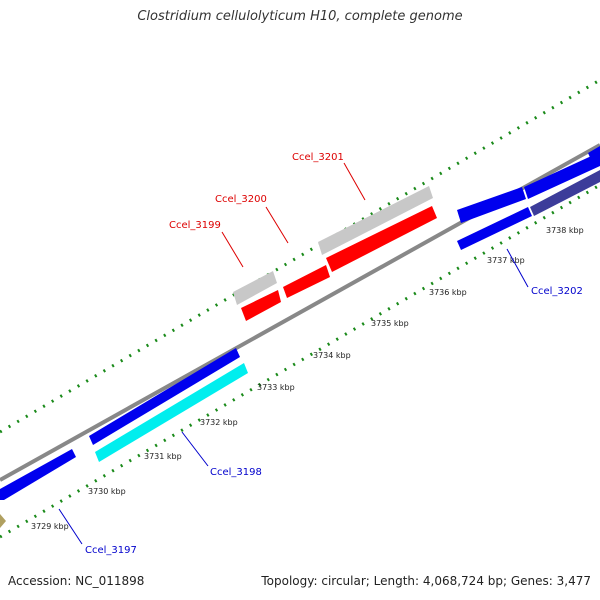 The image size is (600, 600). What do you see at coordinates (565, 230) in the screenshot?
I see `tick-label-3738: 3738 kbp` at bounding box center [565, 230].